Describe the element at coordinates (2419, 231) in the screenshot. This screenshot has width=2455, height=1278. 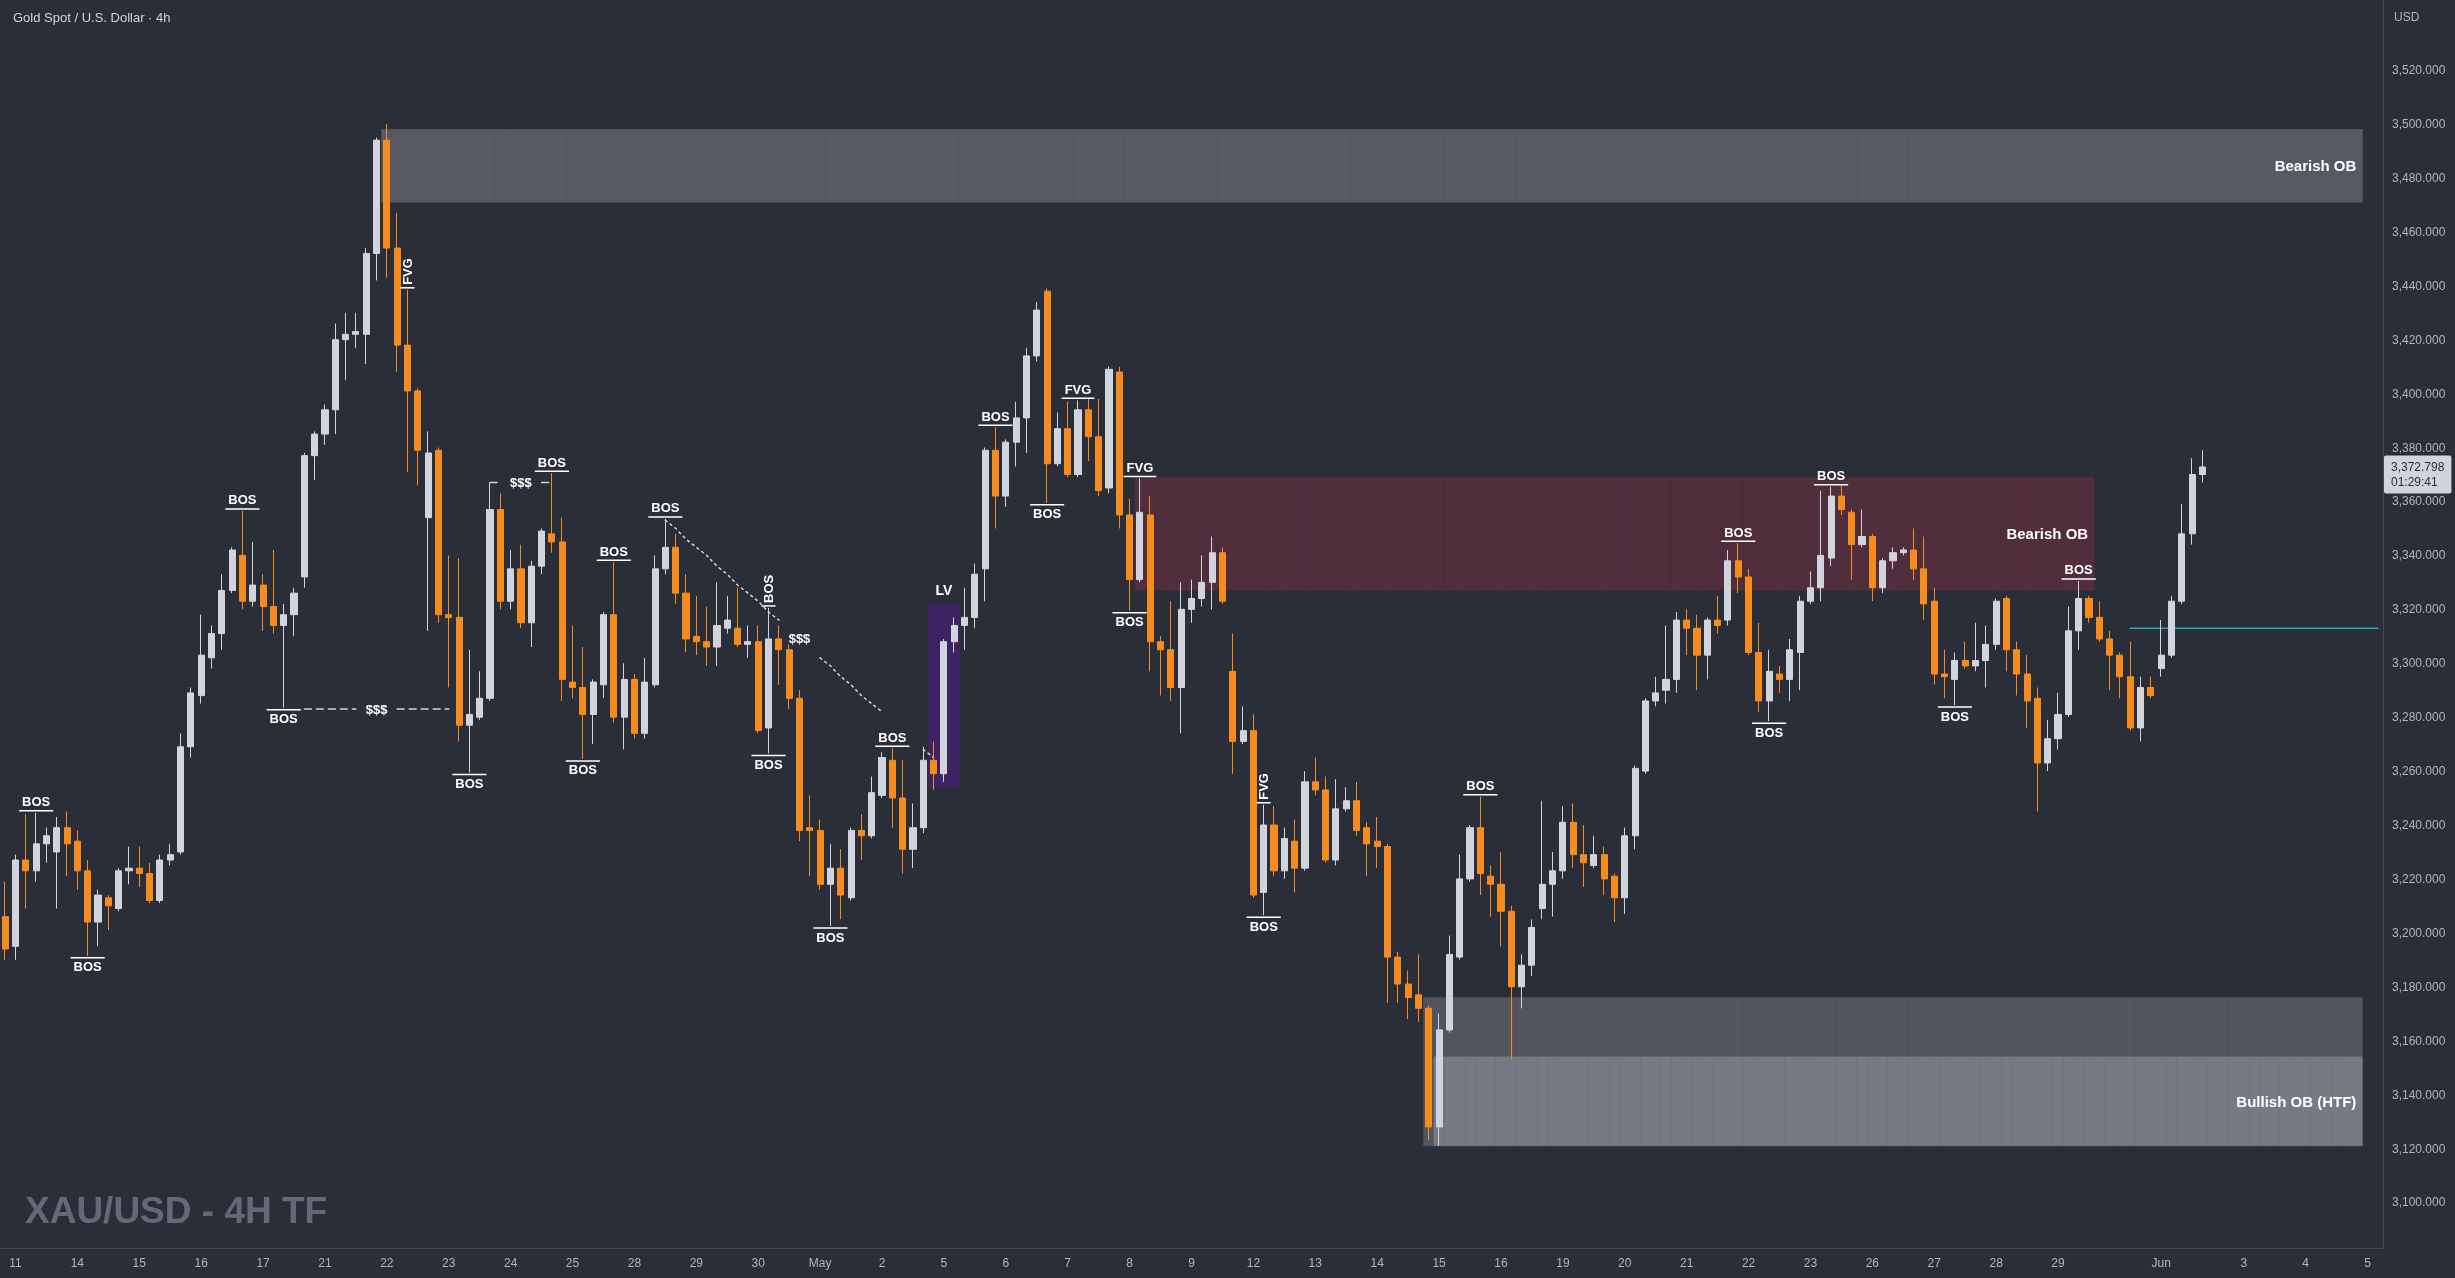
I see `y-tick-label: 3,460.000` at that location.